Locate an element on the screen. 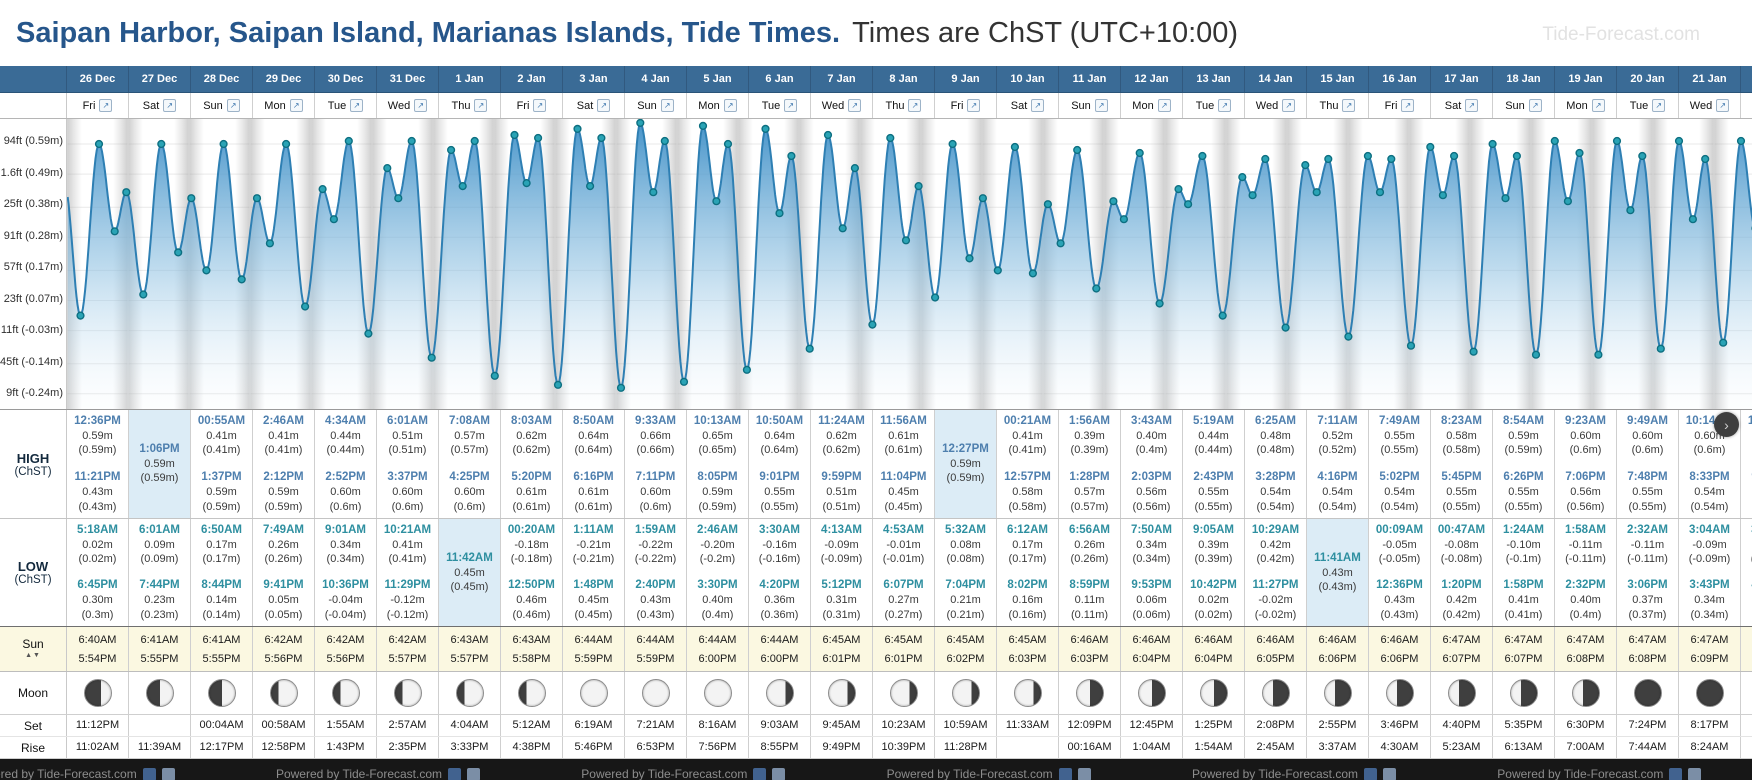 The image size is (1752, 780). tide-height-m: 0.55m is located at coordinates (1213, 492).